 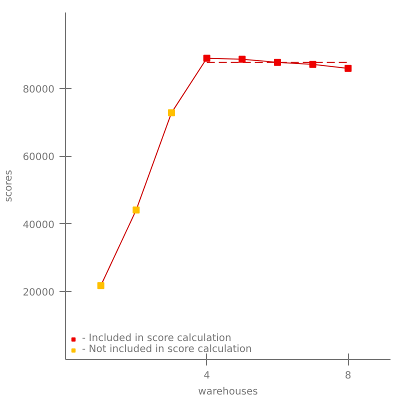 I want to click on x-tick-label: 4, so click(x=207, y=376).